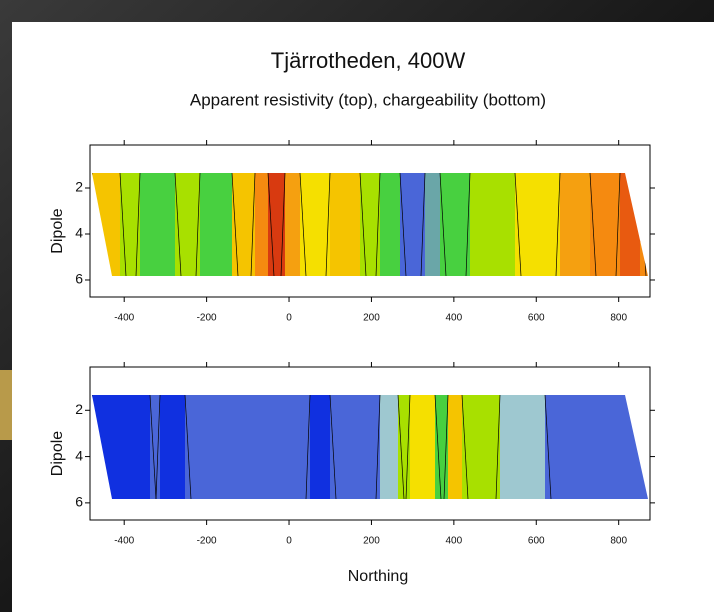 This screenshot has width=714, height=612. I want to click on background-rock, so click(6, 405).